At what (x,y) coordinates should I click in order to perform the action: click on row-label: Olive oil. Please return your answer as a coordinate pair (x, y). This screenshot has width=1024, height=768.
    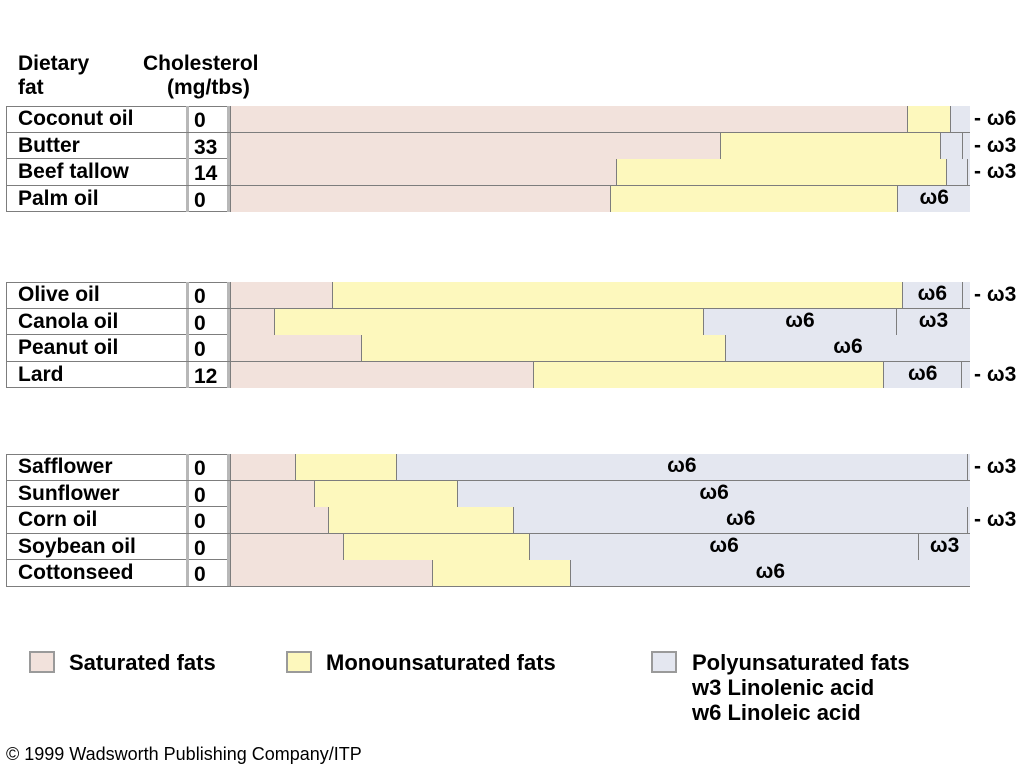
    Looking at the image, I should click on (59, 294).